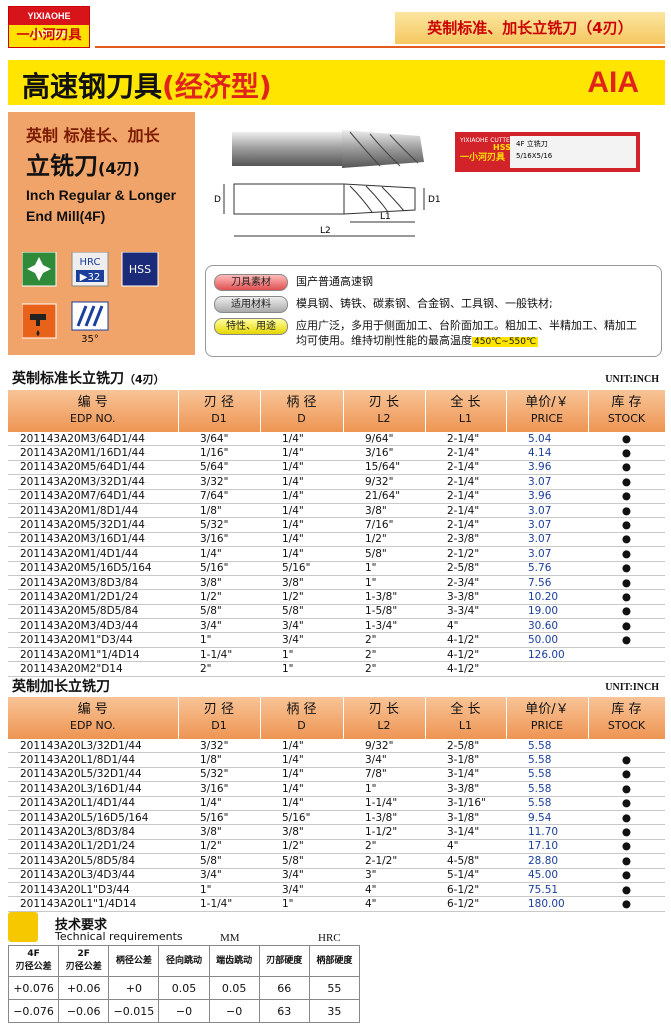  Describe the element at coordinates (384, 832) in the screenshot. I see `cell: 1-1/2"` at that location.